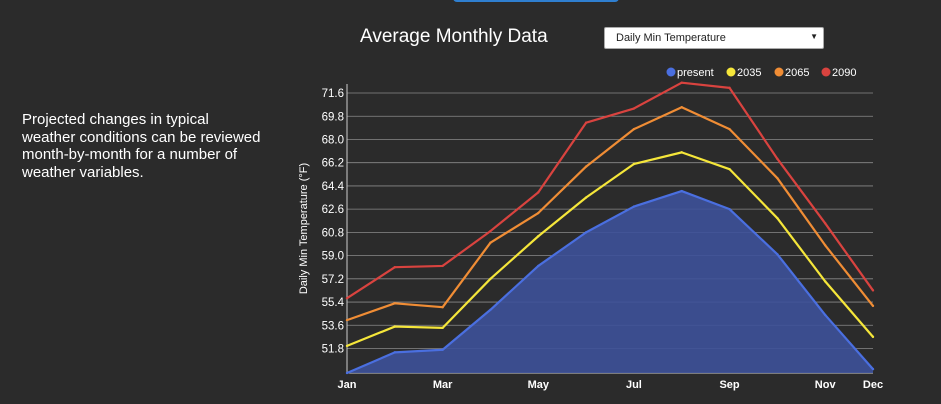 The height and width of the screenshot is (404, 941). Describe the element at coordinates (333, 210) in the screenshot. I see `y-tick-label: 62.6` at that location.